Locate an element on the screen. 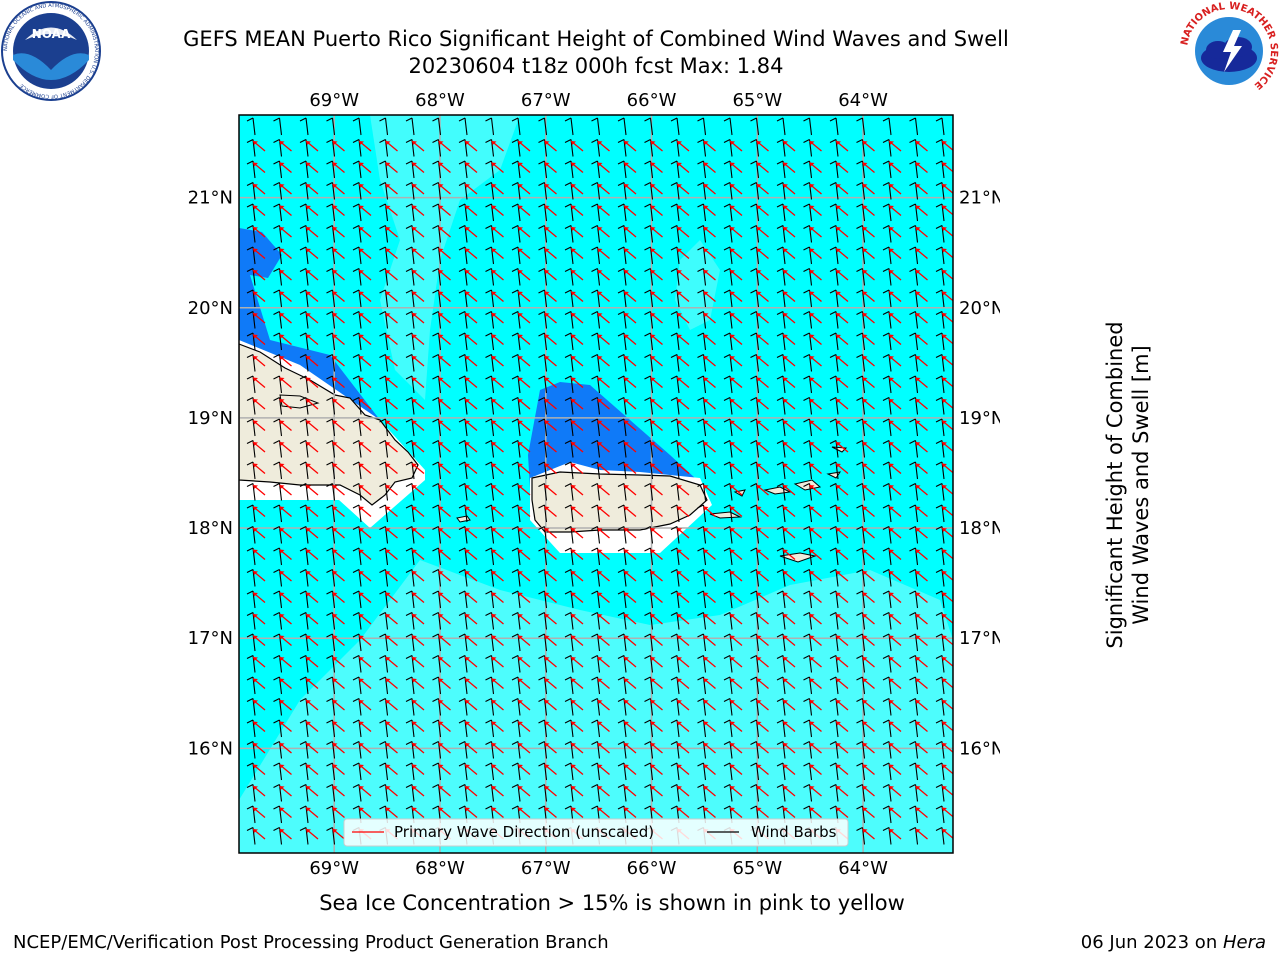 The image size is (1280, 960). lon-label-bottom: 66°W is located at coordinates (652, 868).